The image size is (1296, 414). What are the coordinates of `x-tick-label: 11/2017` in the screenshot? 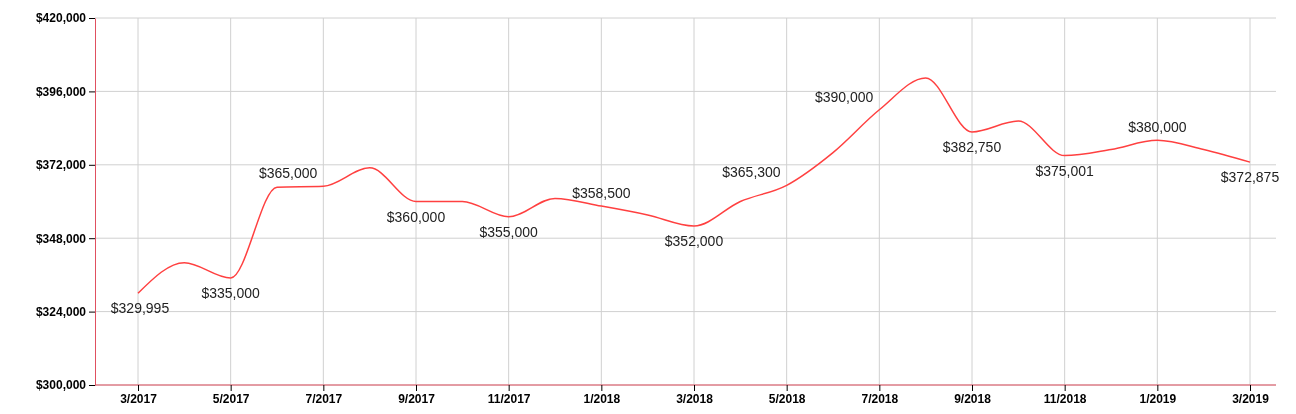 It's located at (509, 398).